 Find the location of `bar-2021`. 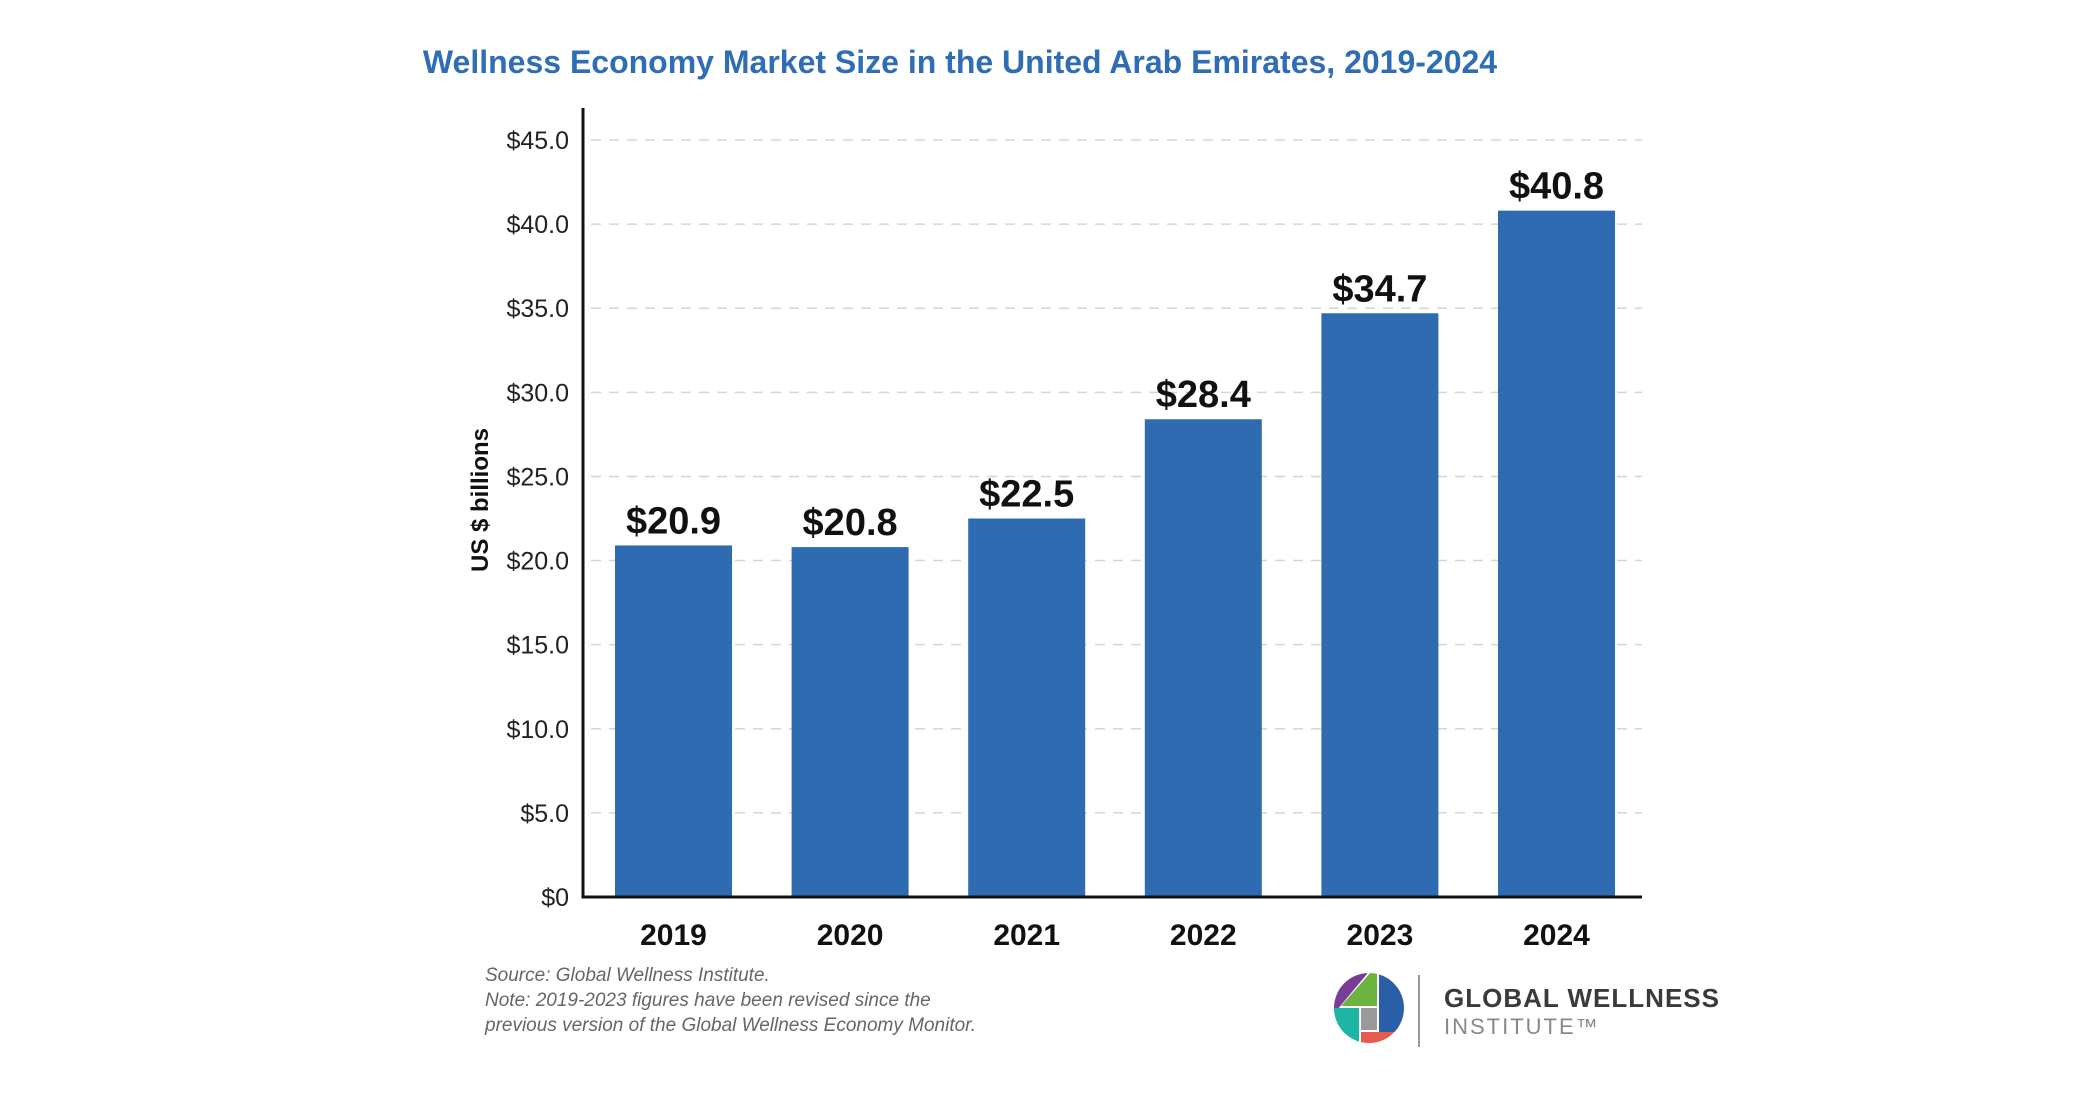

bar-2021 is located at coordinates (1027, 707).